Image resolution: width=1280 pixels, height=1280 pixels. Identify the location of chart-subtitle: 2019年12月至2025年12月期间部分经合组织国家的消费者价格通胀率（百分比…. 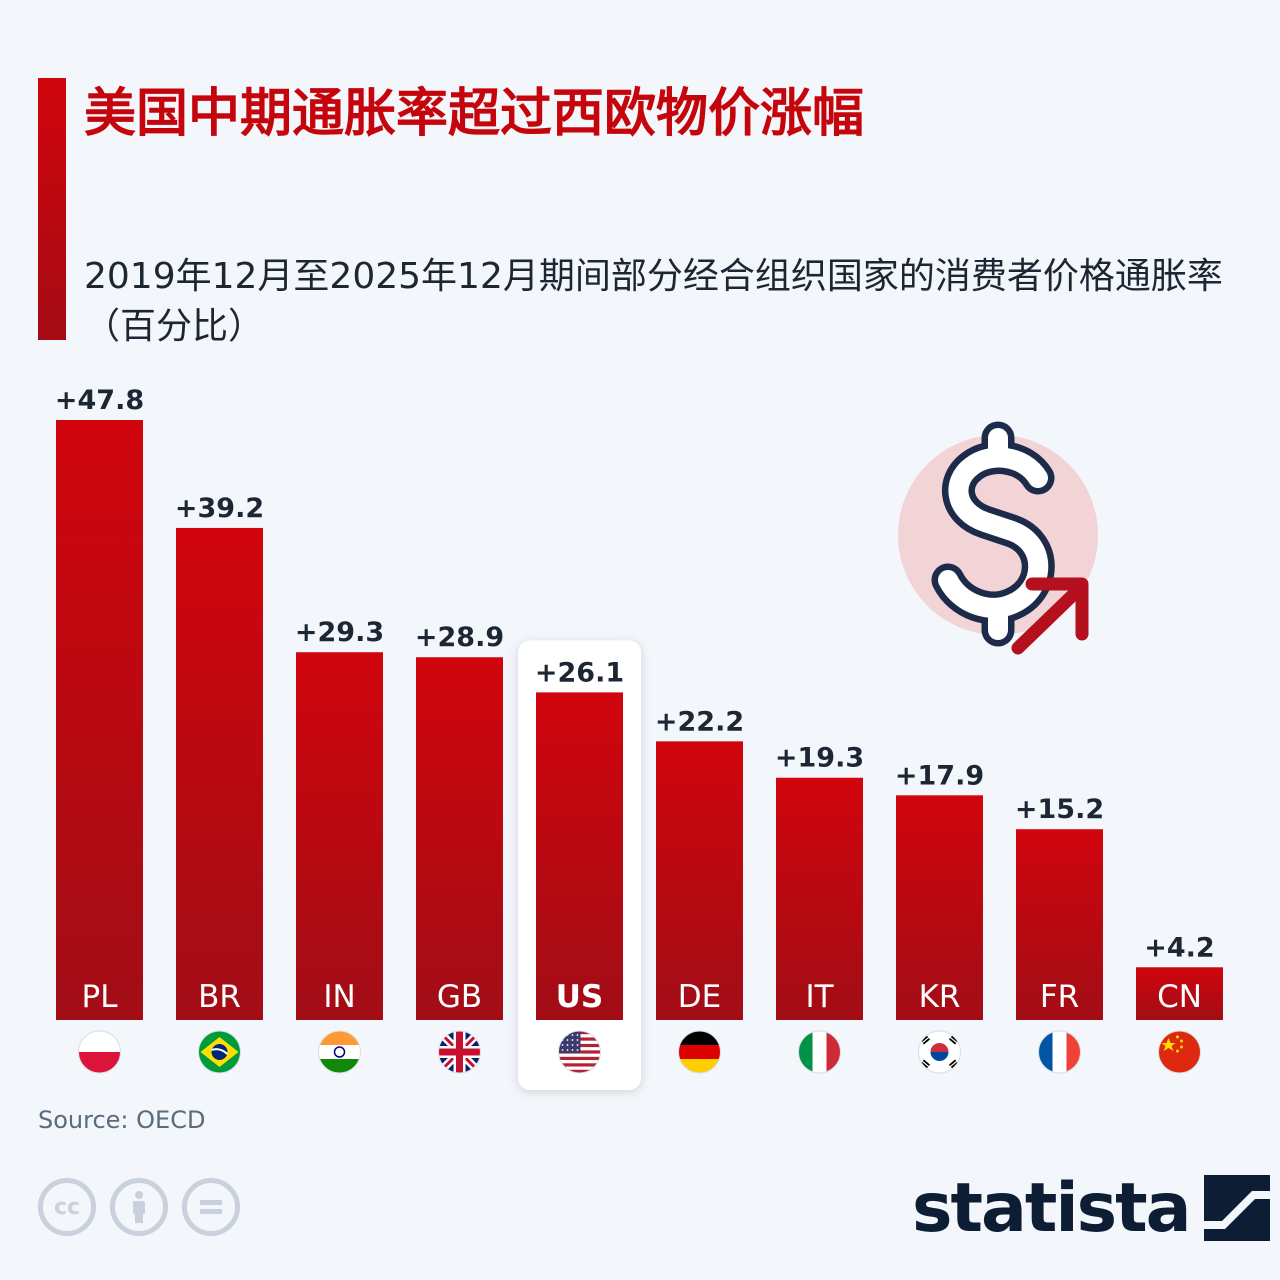
(653, 301).